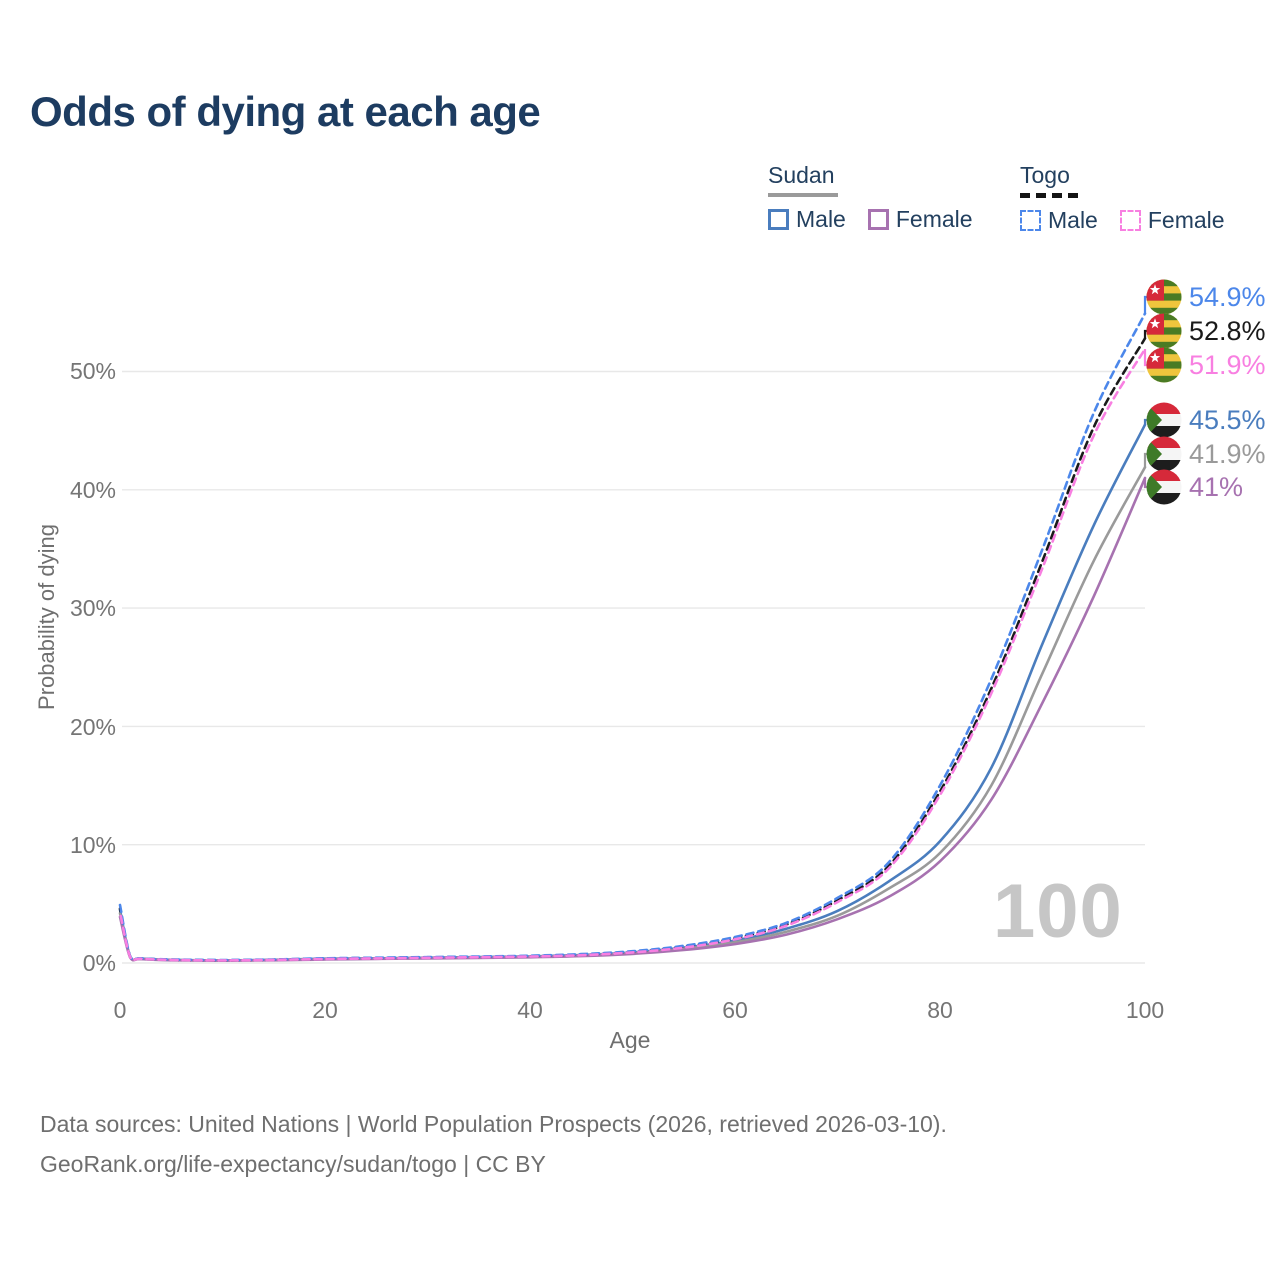  What do you see at coordinates (870, 197) in the screenshot?
I see `legend-group-sudan: Sudan Male Female` at bounding box center [870, 197].